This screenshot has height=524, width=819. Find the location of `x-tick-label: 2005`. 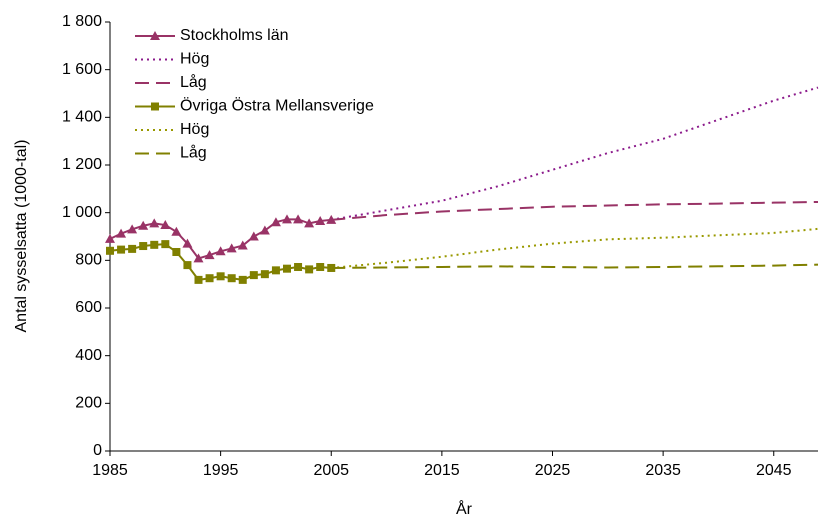

x-tick-label: 2005 is located at coordinates (331, 470).